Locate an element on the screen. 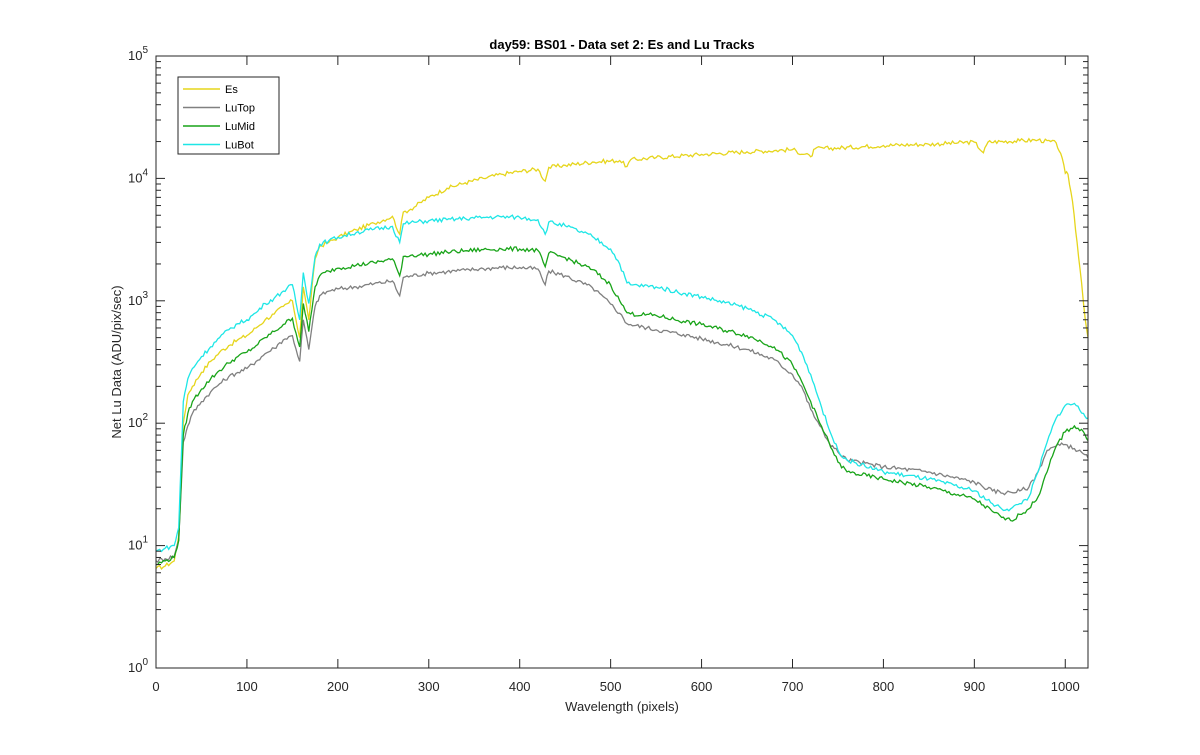  x-tick-label: 700 is located at coordinates (793, 686).